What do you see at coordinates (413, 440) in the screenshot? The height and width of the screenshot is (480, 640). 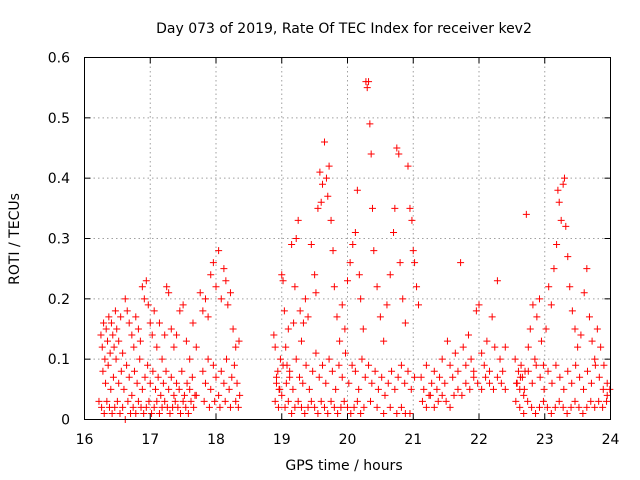 I see `x-tick-label: 21` at bounding box center [413, 440].